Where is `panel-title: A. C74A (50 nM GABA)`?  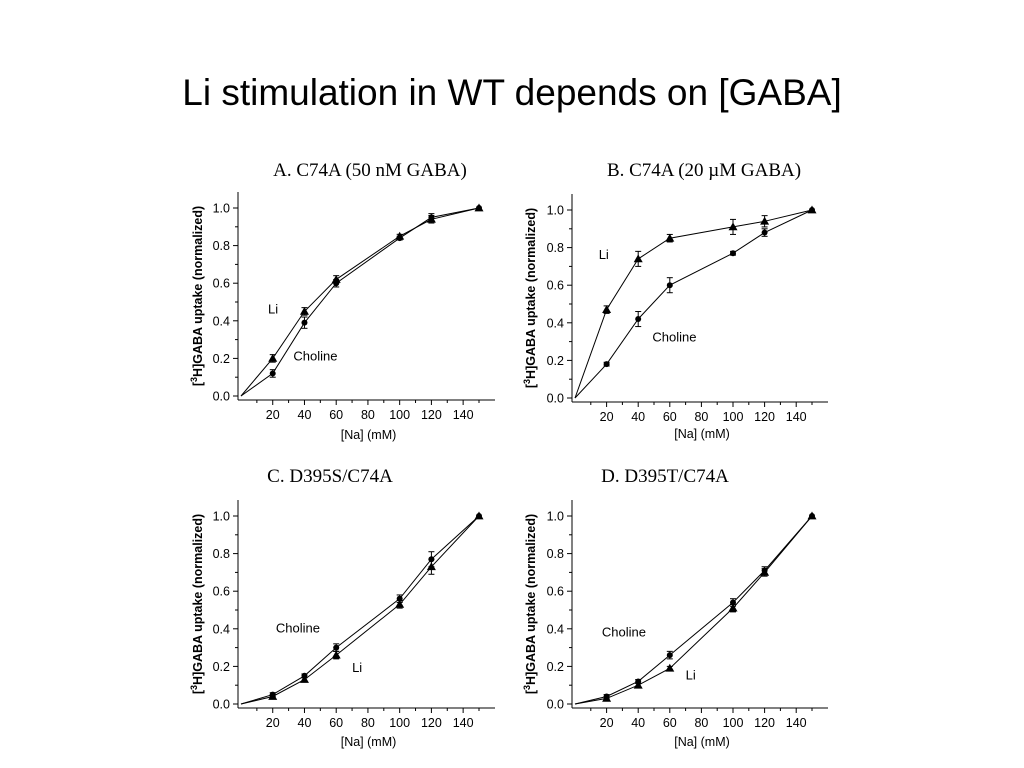
panel-title: A. C74A (50 nM GABA) is located at coordinates (370, 170).